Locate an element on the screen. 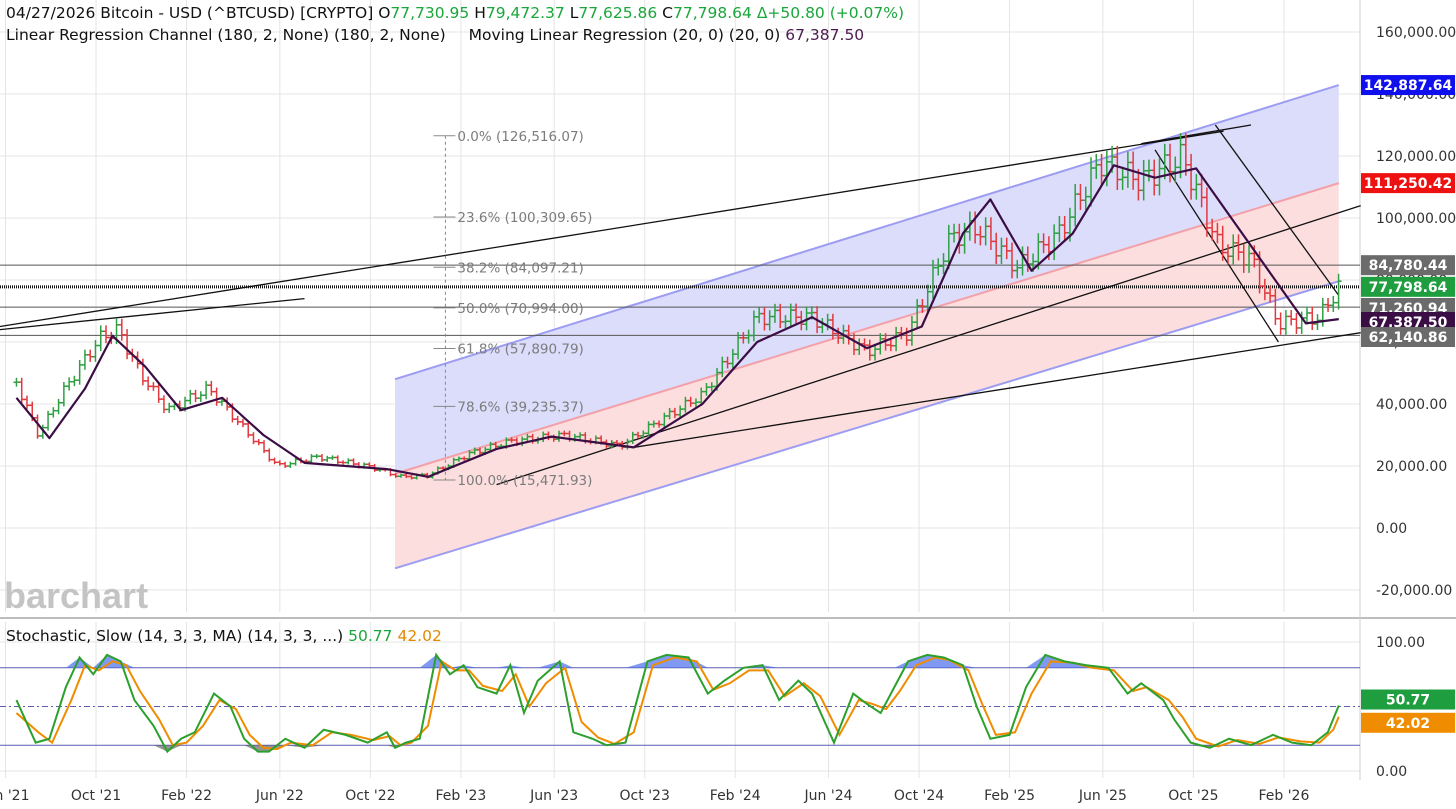  price-tag: 62,140.86 is located at coordinates (1408, 338).